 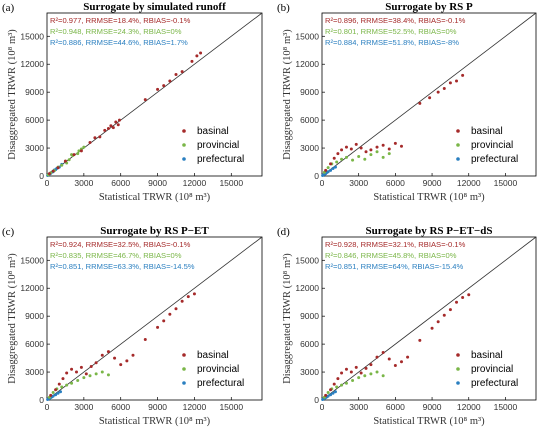 What do you see at coordinates (506, 407) in the screenshot?
I see `x-tick-label: 15000` at bounding box center [506, 407].